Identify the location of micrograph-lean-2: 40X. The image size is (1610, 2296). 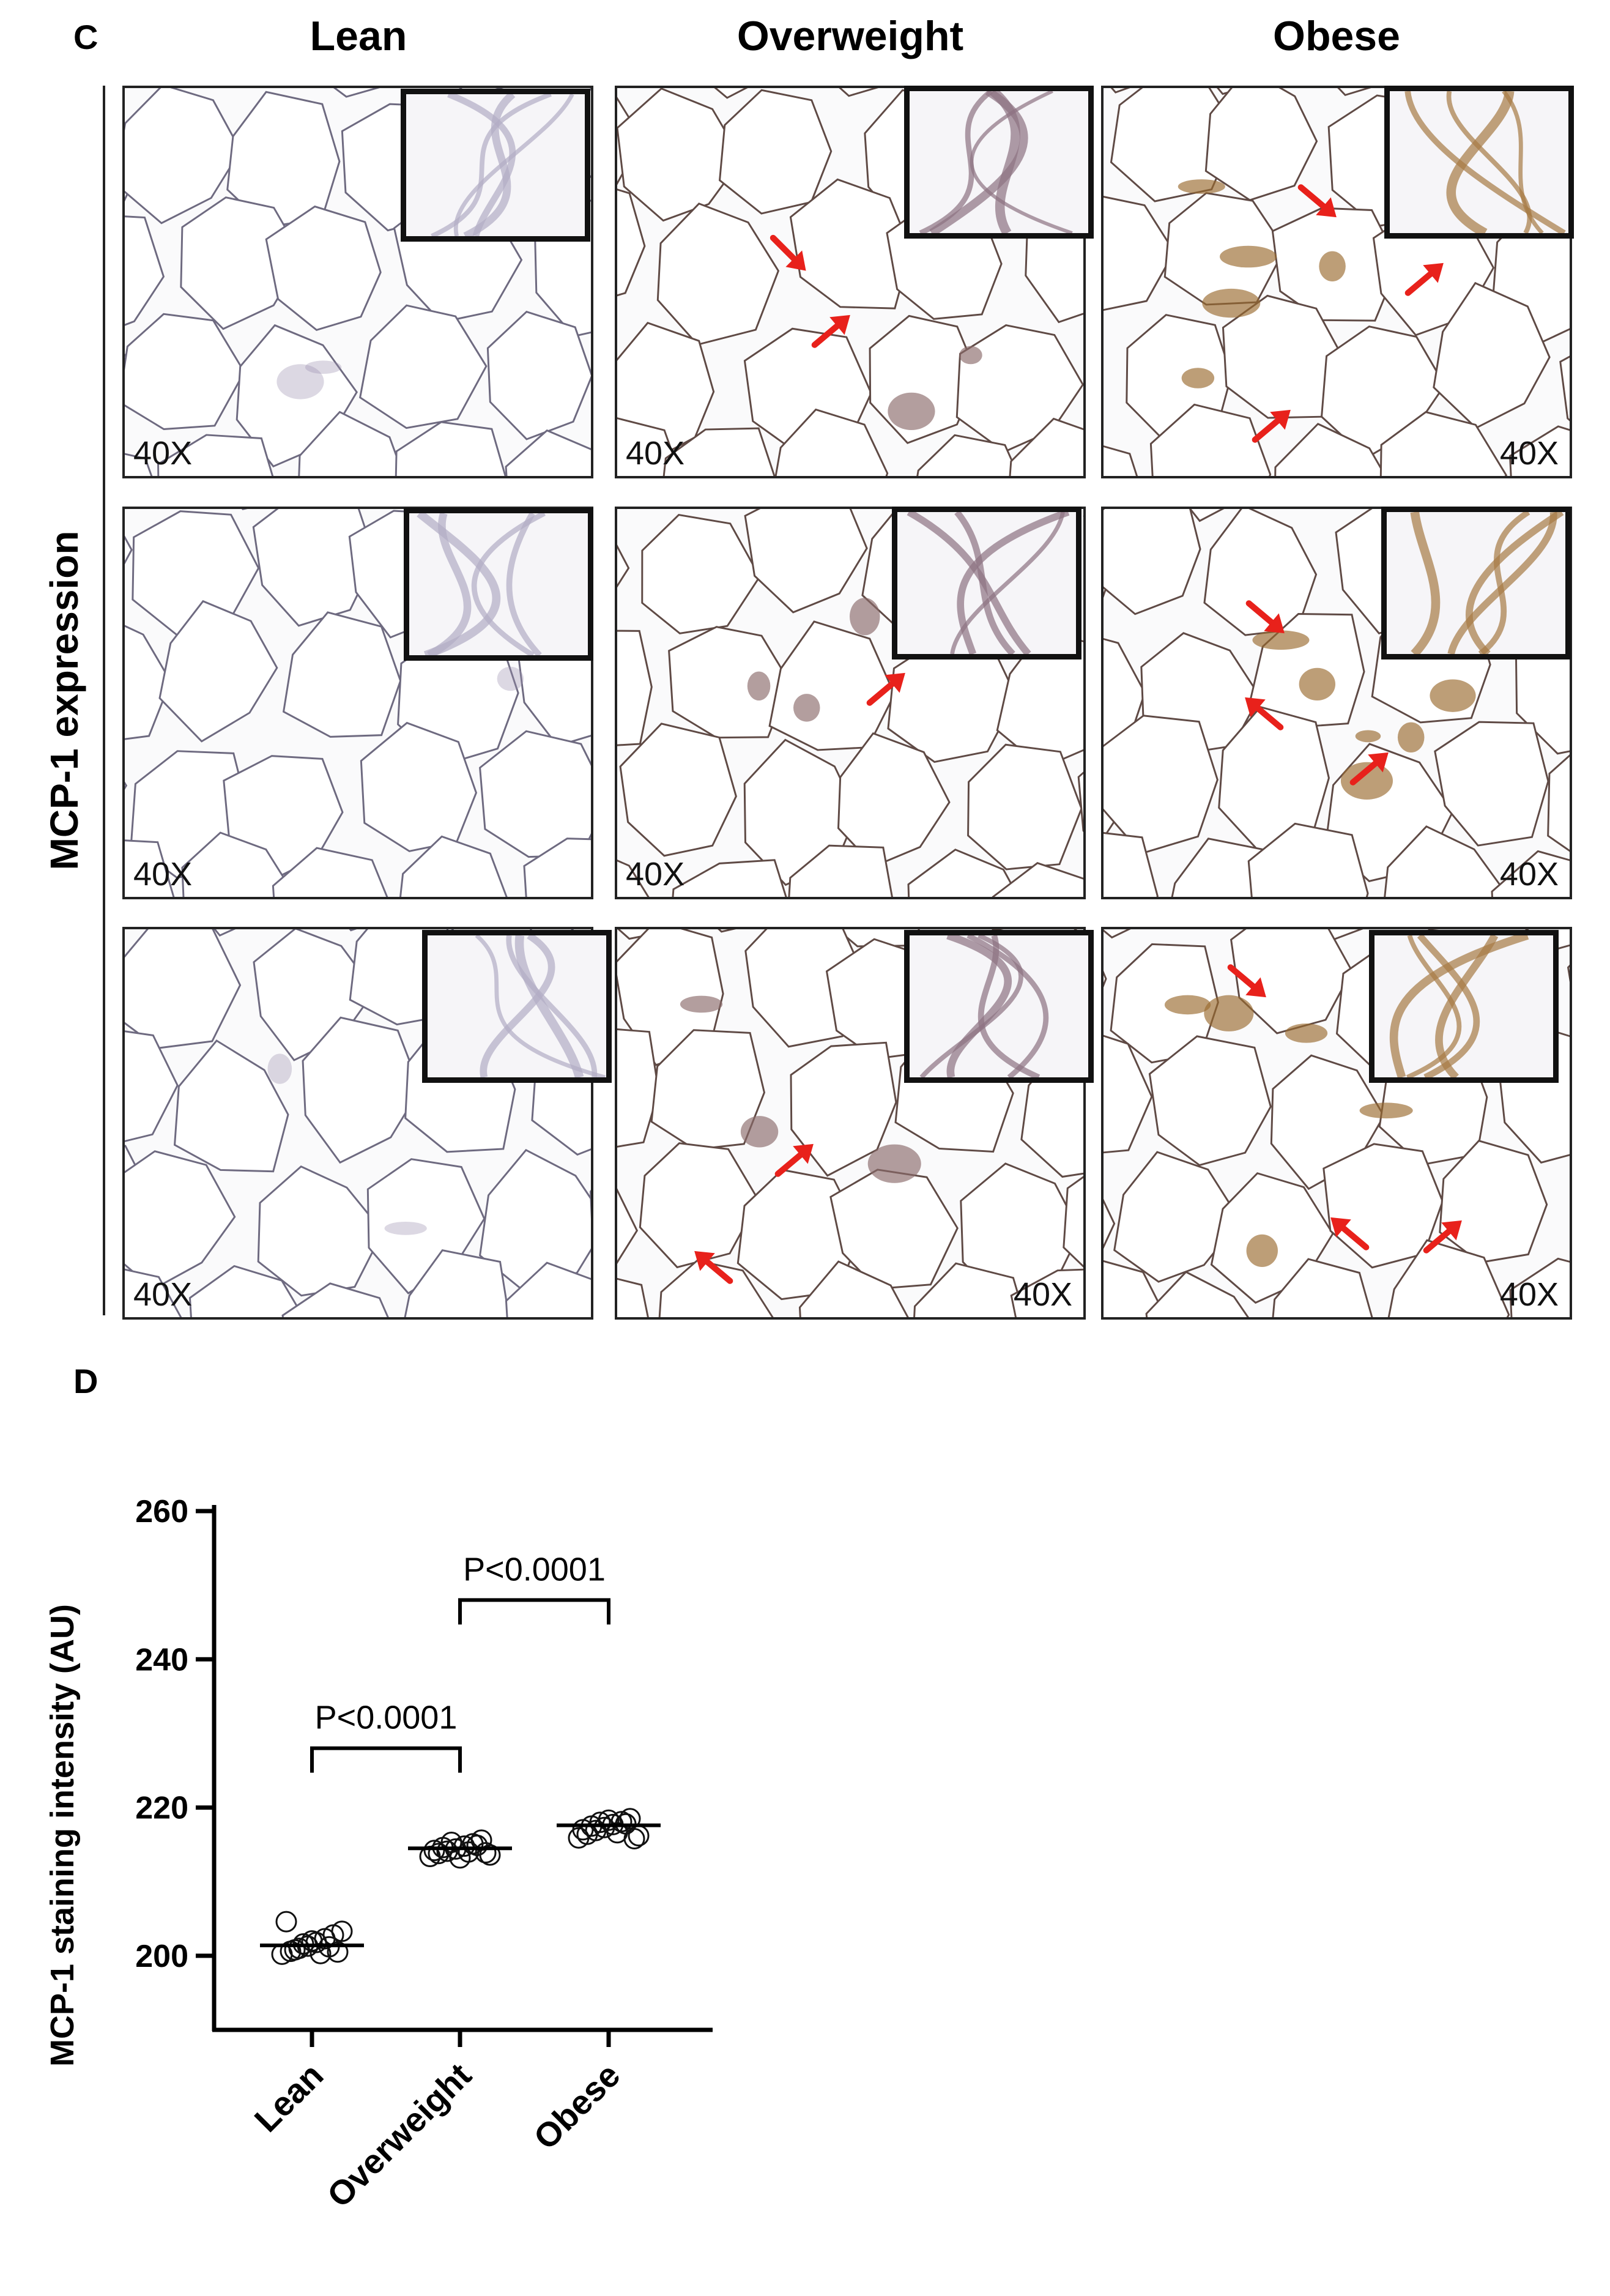
(358, 703).